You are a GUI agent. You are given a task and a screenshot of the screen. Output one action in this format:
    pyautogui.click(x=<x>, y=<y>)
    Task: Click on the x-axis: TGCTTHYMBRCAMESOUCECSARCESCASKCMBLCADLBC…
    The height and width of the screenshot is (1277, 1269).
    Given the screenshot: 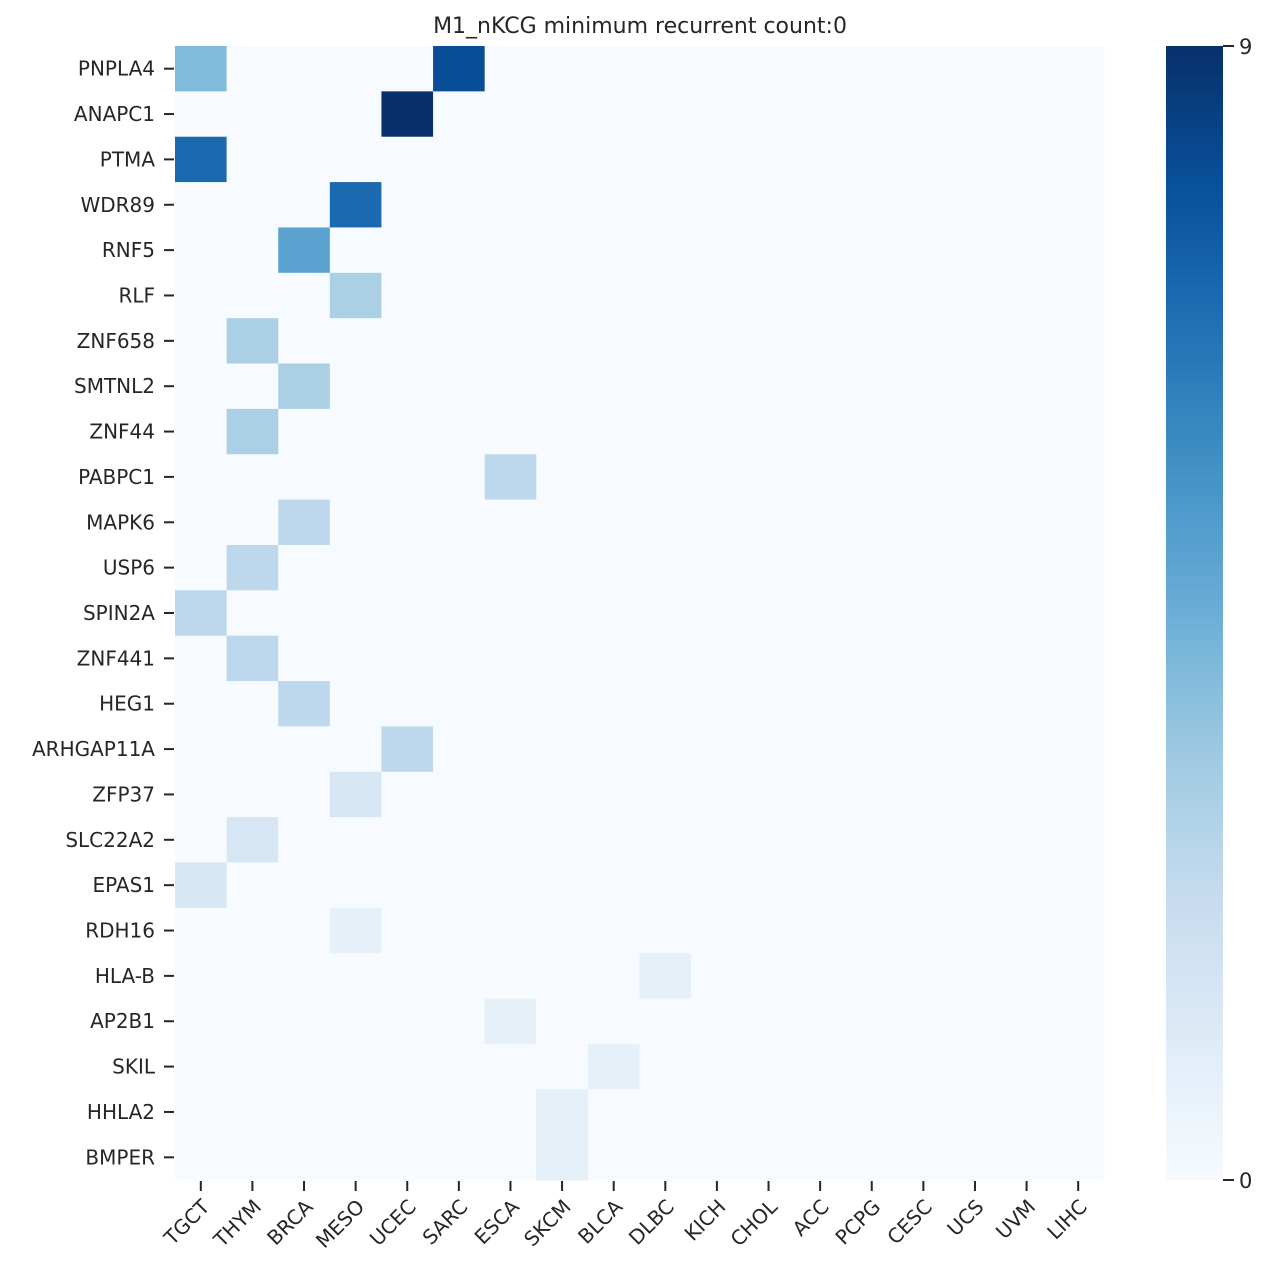 What is the action you would take?
    pyautogui.click(x=625, y=1217)
    